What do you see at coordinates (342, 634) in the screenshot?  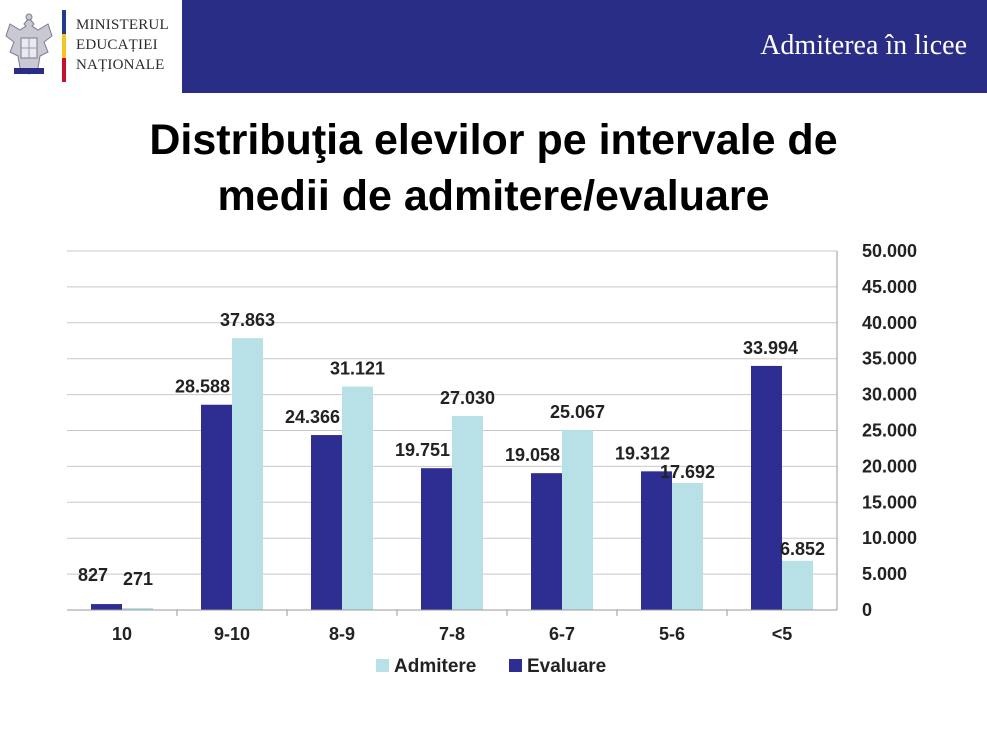 I see `x-tick-label: 8-9` at bounding box center [342, 634].